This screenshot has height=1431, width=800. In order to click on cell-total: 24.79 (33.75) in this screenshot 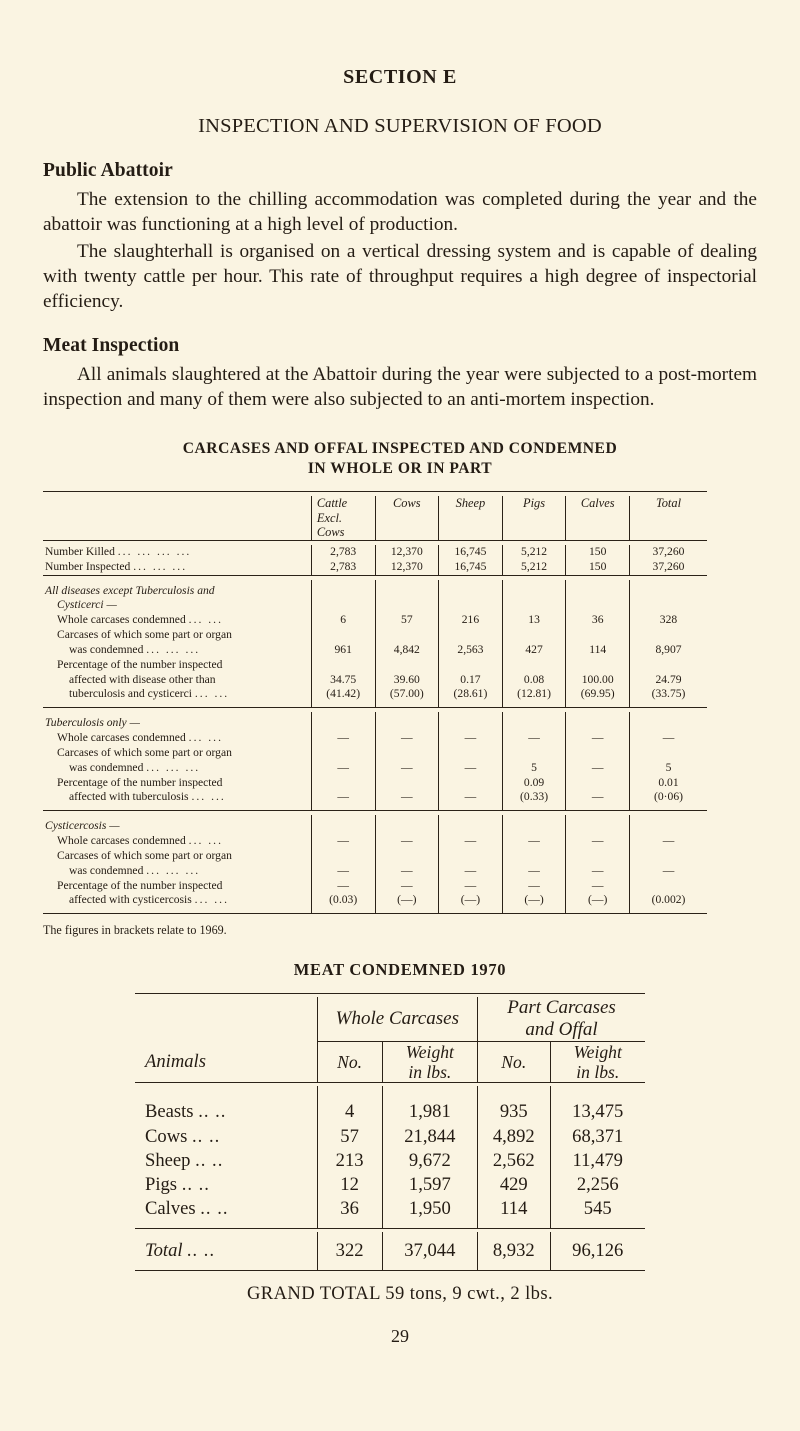, I will do `click(668, 680)`.